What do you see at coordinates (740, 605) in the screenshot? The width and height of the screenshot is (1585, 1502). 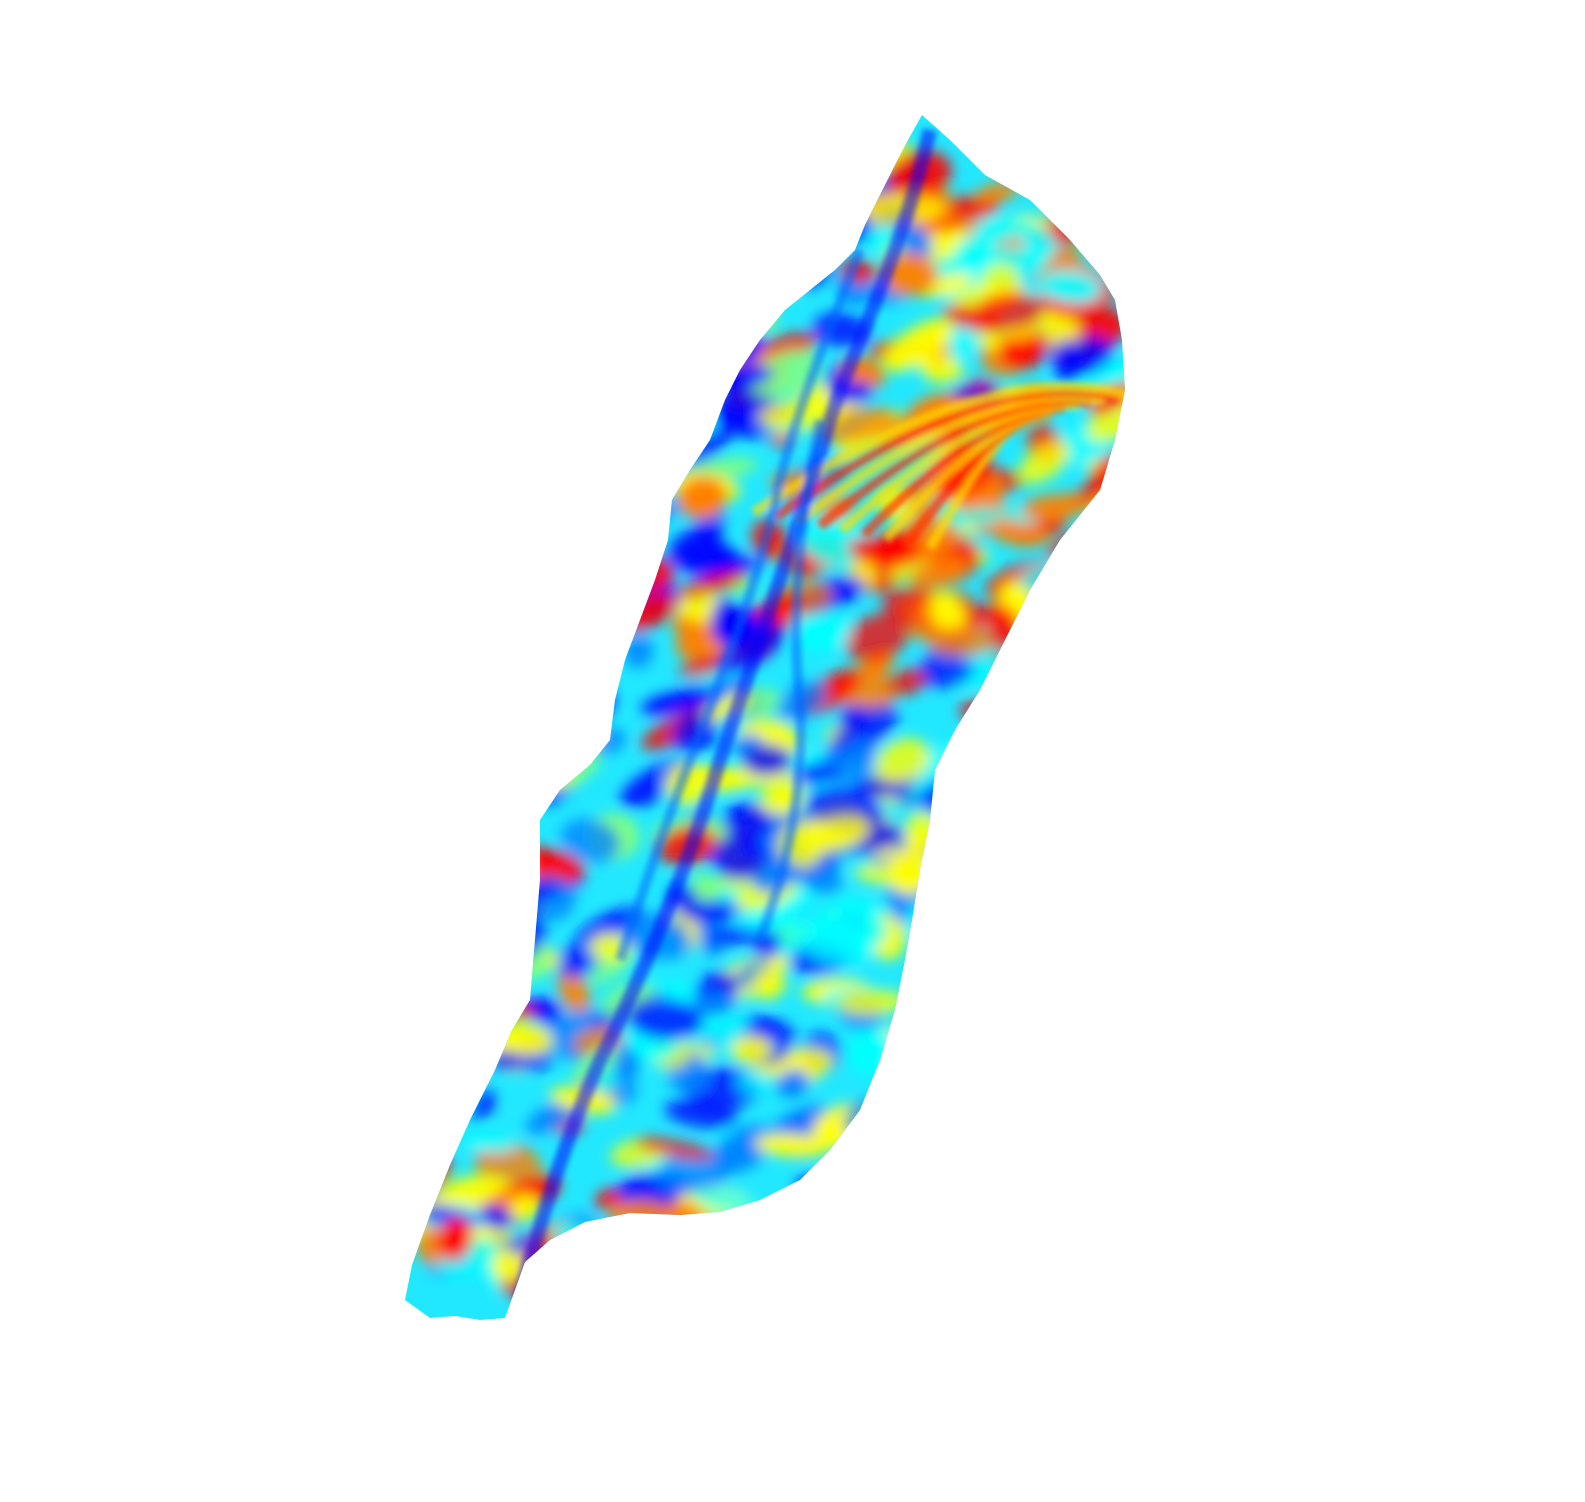 I see `surface-fold-ridge` at bounding box center [740, 605].